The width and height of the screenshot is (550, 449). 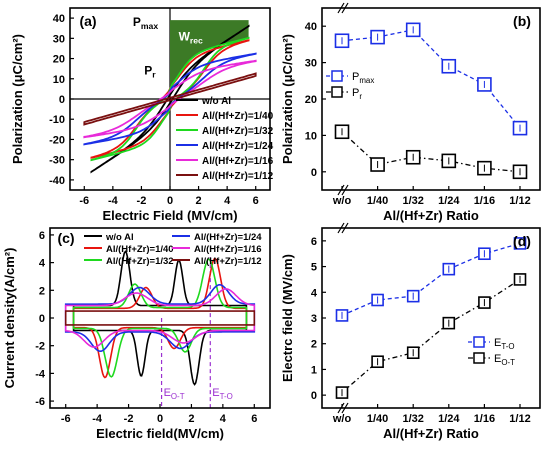 I want to click on legend-label-sub: r, so click(x=360, y=96).